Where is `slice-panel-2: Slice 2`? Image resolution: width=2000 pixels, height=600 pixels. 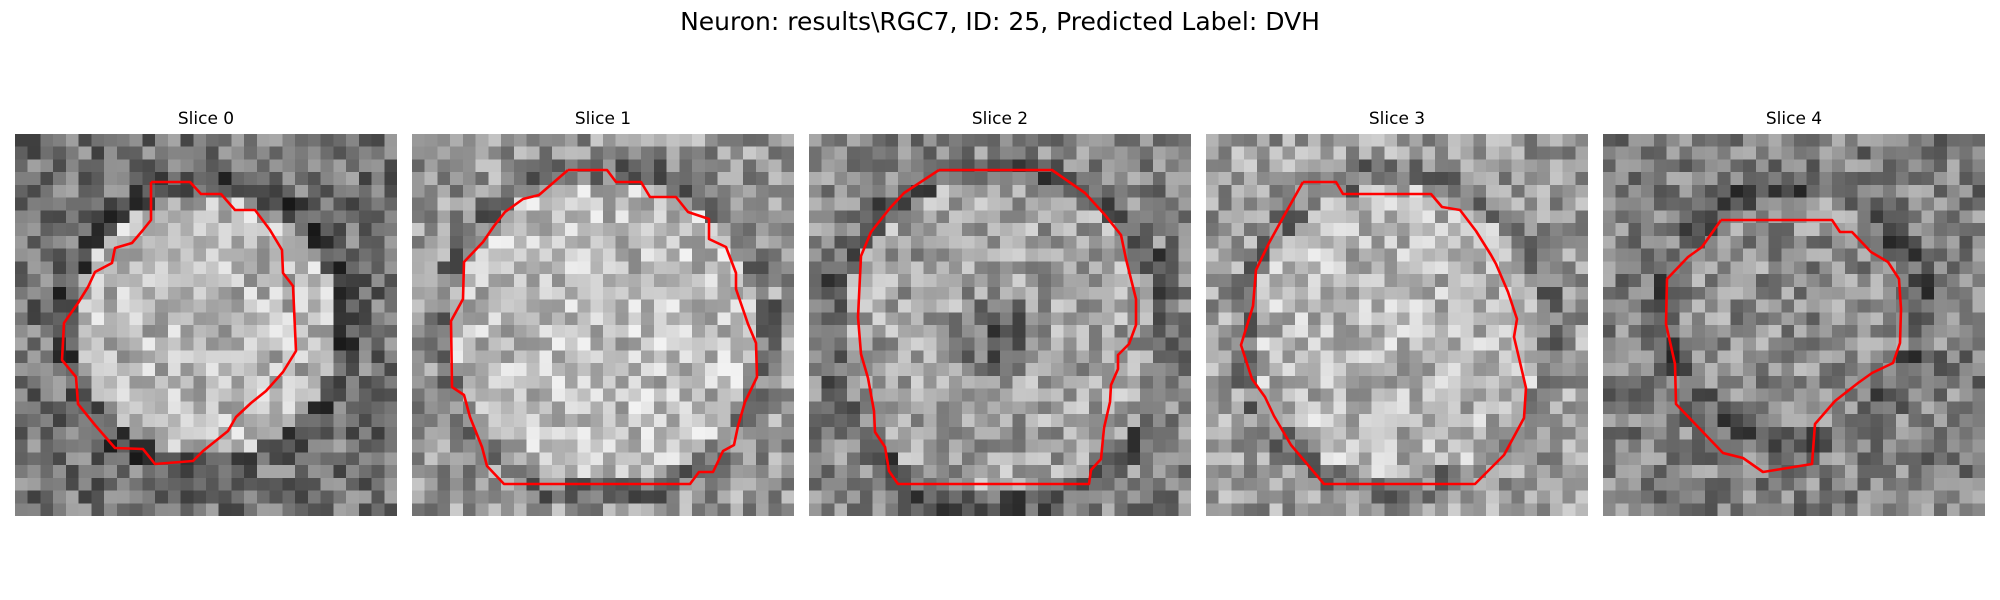
slice-panel-2: Slice 2 is located at coordinates (1000, 312).